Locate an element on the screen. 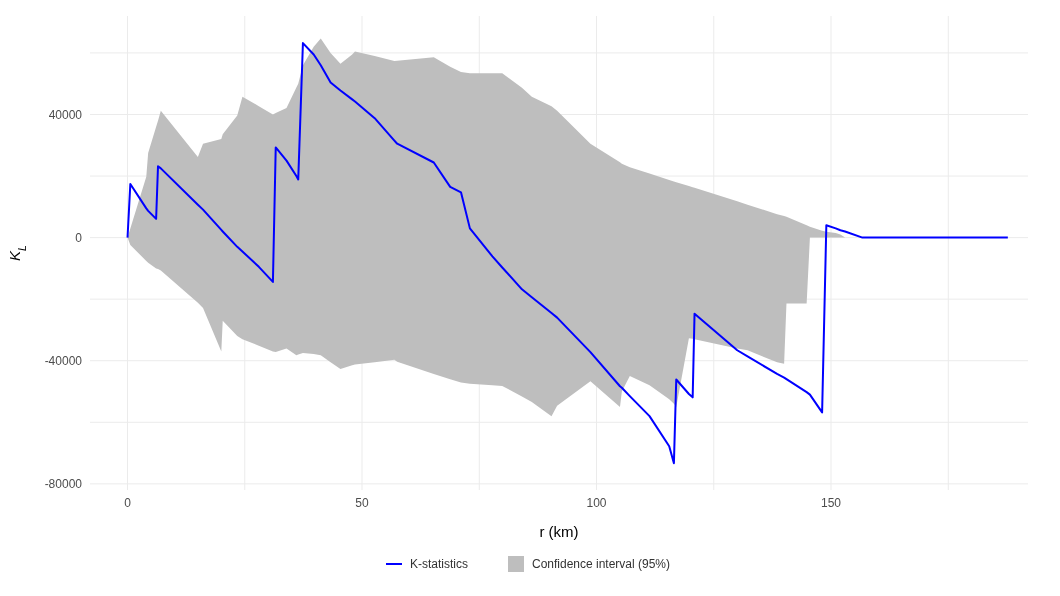  y-tick-label: 0 is located at coordinates (79, 237).